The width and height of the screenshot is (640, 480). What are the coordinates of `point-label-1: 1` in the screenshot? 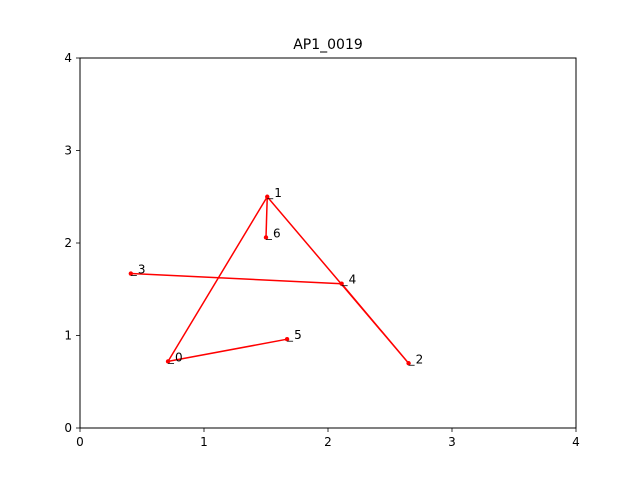 It's located at (278, 193).